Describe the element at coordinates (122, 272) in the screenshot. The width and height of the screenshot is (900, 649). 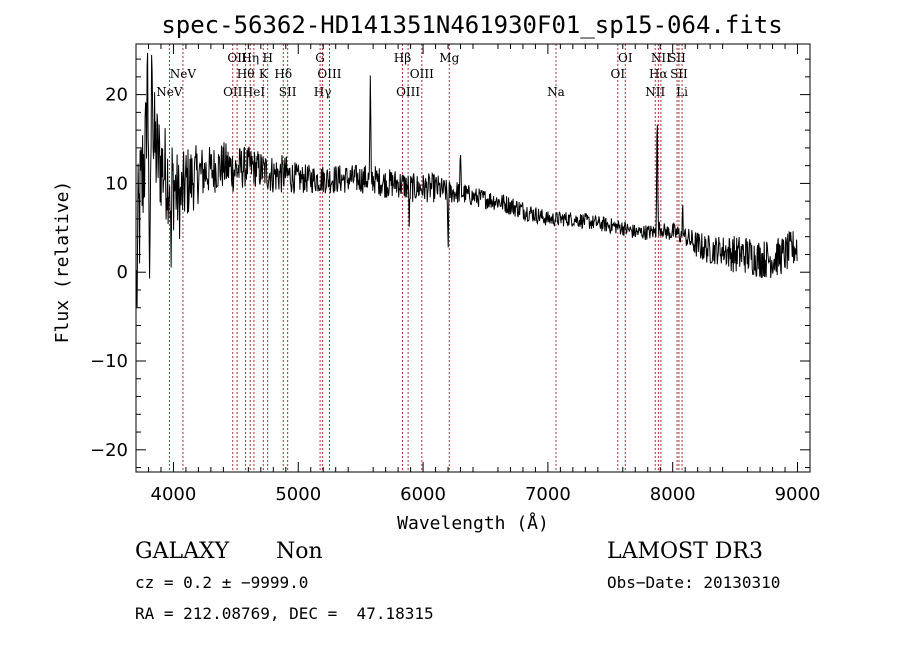
I see `y-tick-label: 0` at that location.